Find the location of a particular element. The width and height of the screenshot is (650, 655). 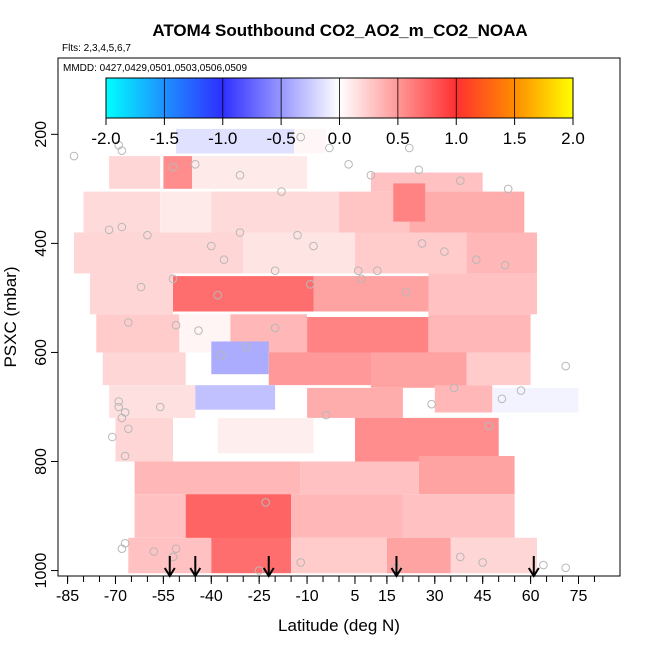

x-tick-label: -10 is located at coordinates (307, 596).